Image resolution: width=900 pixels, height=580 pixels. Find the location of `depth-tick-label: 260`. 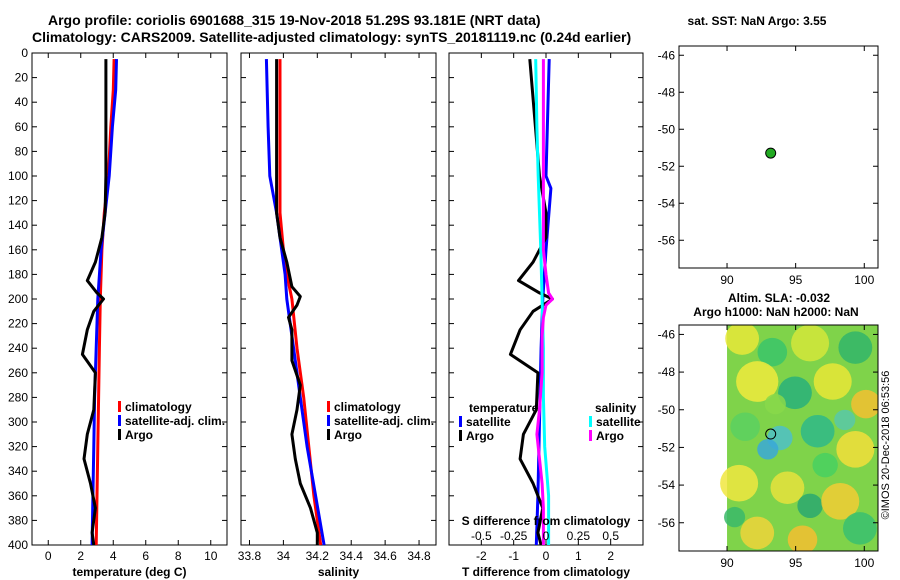

depth-tick-label: 260 is located at coordinates (18, 373).